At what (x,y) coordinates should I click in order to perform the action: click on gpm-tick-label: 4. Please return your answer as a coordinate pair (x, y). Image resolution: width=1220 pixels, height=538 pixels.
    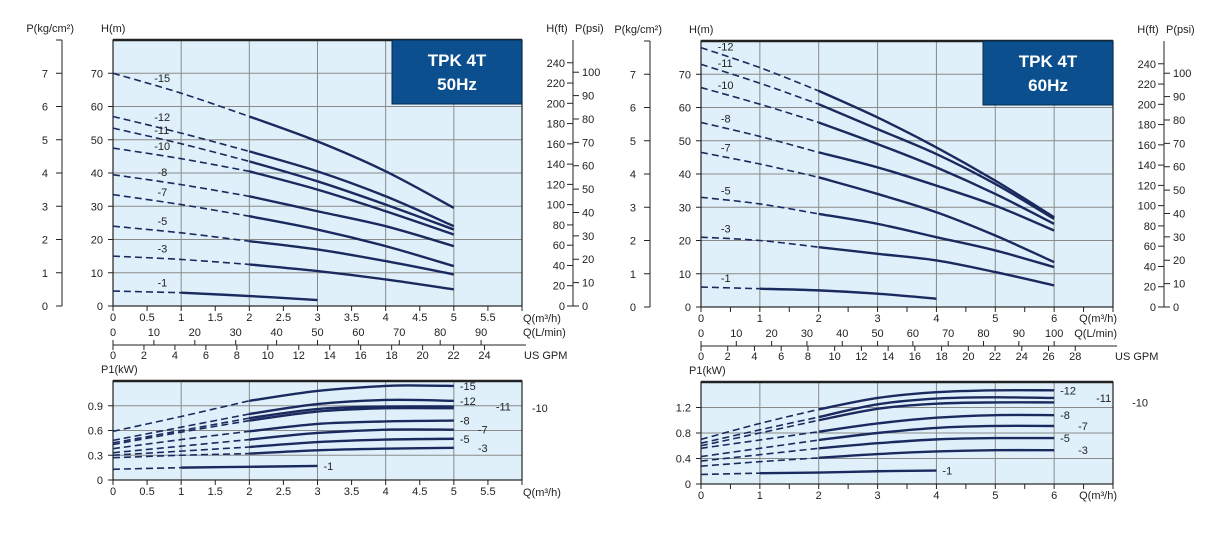
    Looking at the image, I should click on (754, 357).